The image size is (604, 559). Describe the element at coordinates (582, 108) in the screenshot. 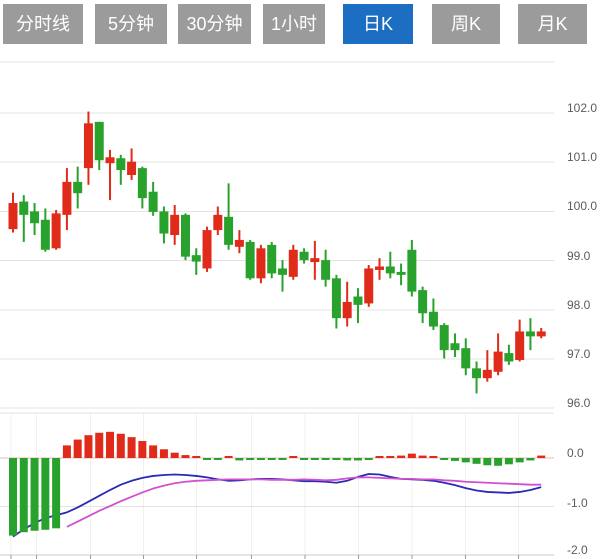

I see `price-axis-label-102: 102.0` at that location.